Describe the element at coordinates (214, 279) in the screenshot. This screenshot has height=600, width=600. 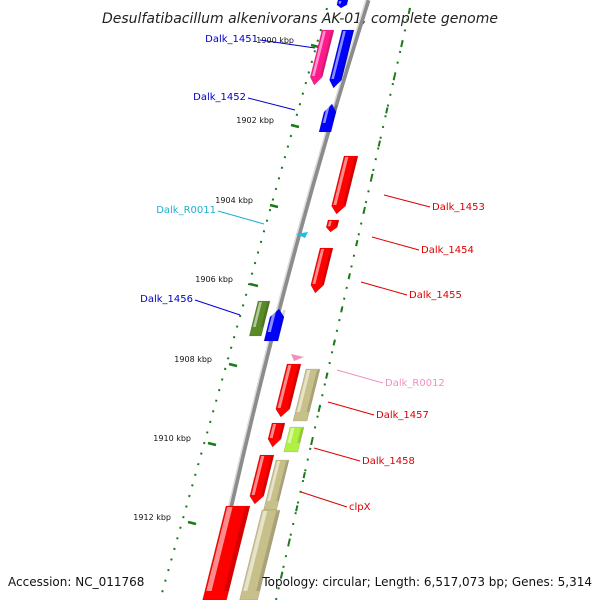
I see `tick-label: 1906 kbp` at that location.